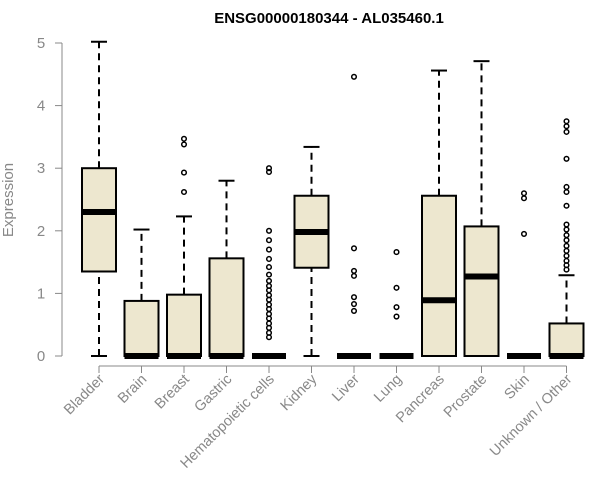 Image resolution: width=600 pixels, height=500 pixels. I want to click on x-tick-label: Skin, so click(517, 387).